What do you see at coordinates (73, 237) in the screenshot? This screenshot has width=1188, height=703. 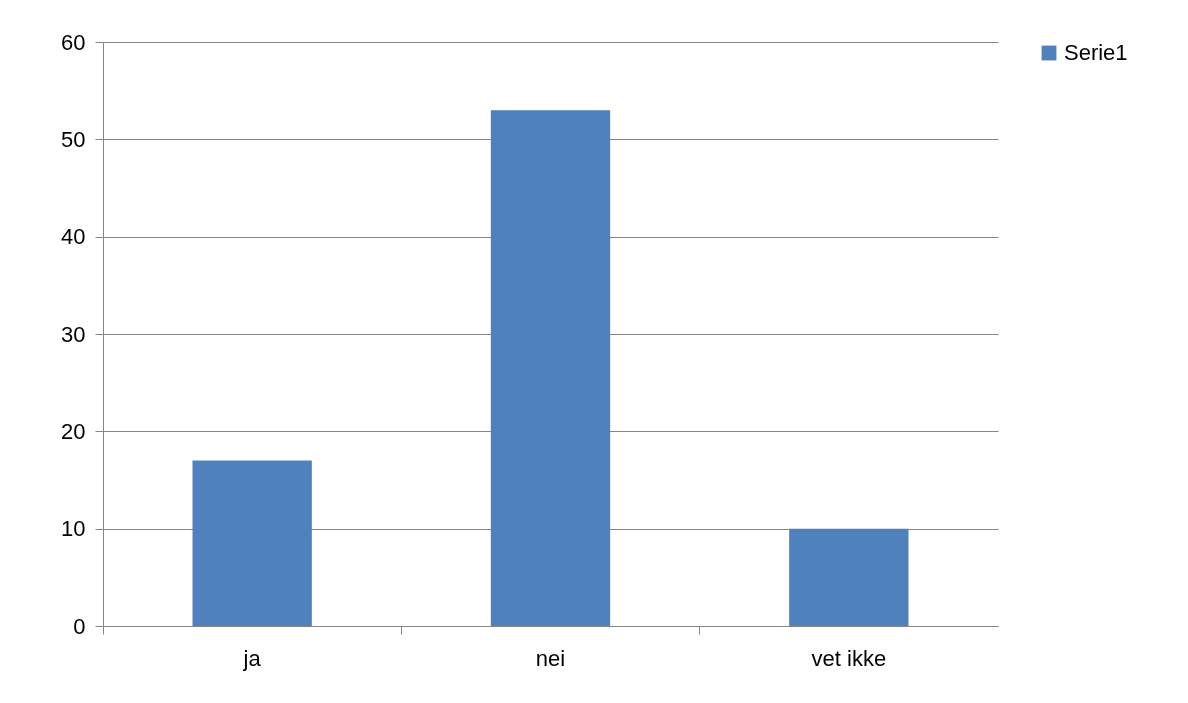 I see `y-tick-label: 40` at bounding box center [73, 237].